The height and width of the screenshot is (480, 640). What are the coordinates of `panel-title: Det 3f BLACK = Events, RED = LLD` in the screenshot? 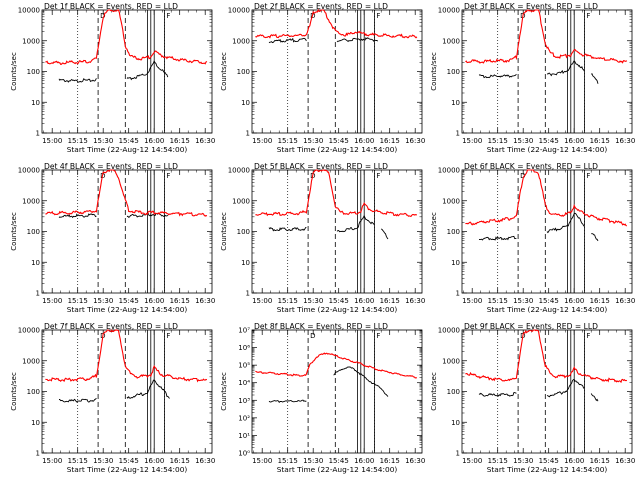 It's located at (531, 6).